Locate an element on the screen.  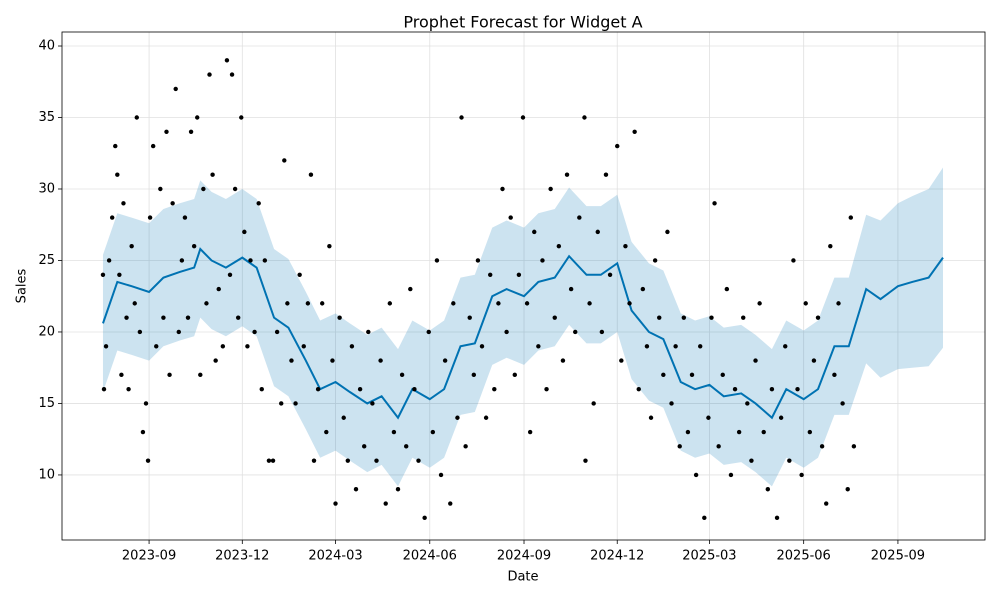
x-tick-label: 2024-03 is located at coordinates (335, 556).